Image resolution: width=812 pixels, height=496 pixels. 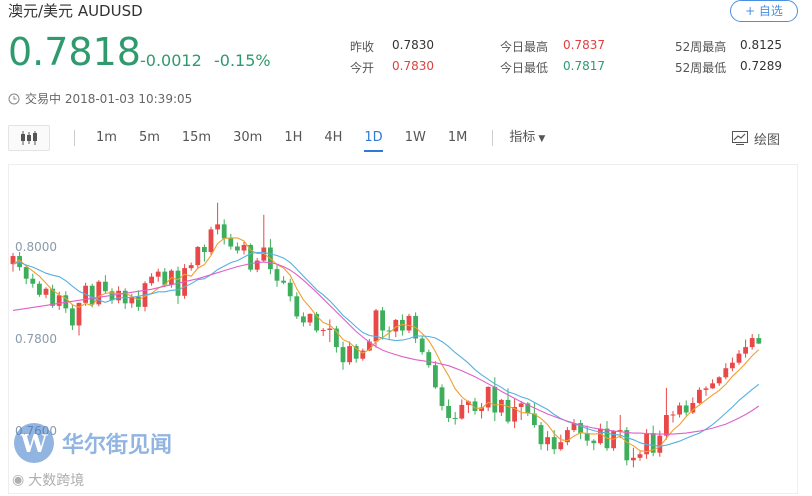 I want to click on period-4h: 4H, so click(x=333, y=137).